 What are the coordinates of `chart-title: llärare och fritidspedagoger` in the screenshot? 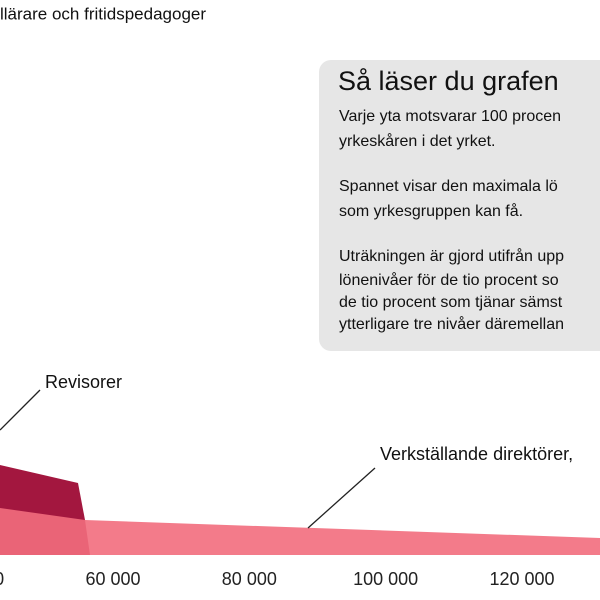 It's located at (103, 13).